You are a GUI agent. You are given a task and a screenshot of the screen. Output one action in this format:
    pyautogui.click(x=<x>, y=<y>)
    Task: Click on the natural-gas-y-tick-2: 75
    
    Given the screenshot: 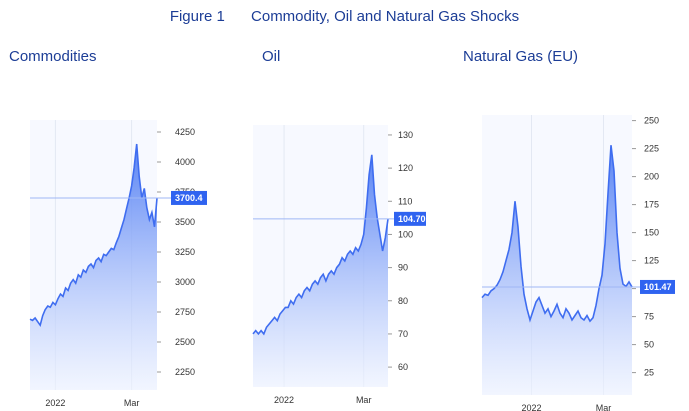 What is the action you would take?
    pyautogui.click(x=649, y=317)
    